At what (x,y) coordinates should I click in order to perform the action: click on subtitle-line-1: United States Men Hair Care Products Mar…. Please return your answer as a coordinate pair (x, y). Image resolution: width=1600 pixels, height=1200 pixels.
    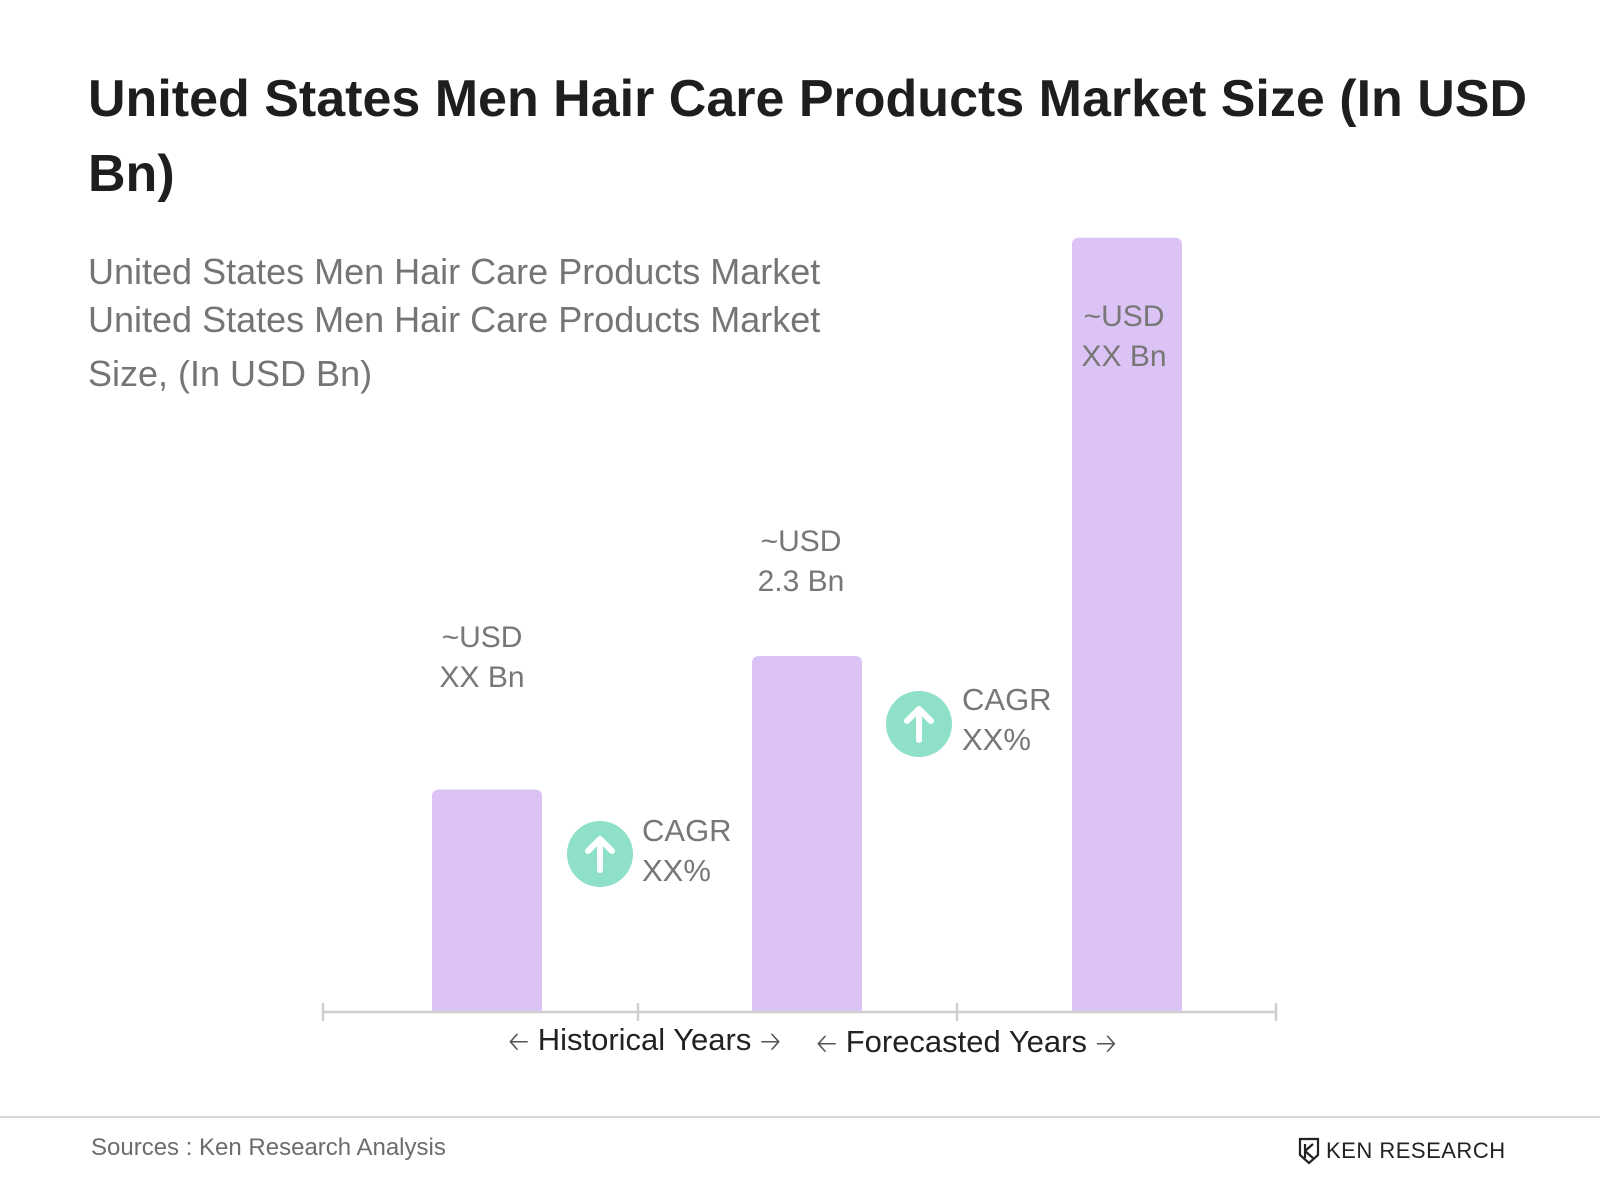
    Looking at the image, I should click on (454, 271).